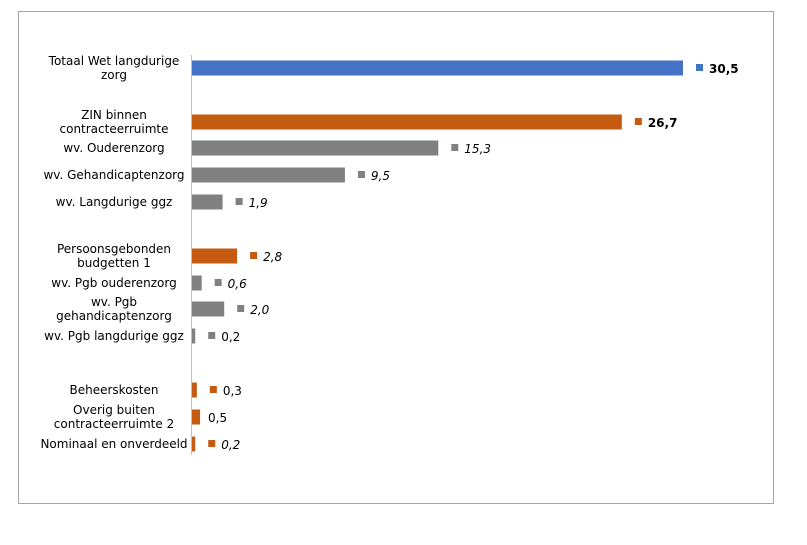 The width and height of the screenshot is (807, 545). I want to click on category-label: wv. Pgb ouderenzorg, so click(113, 283).